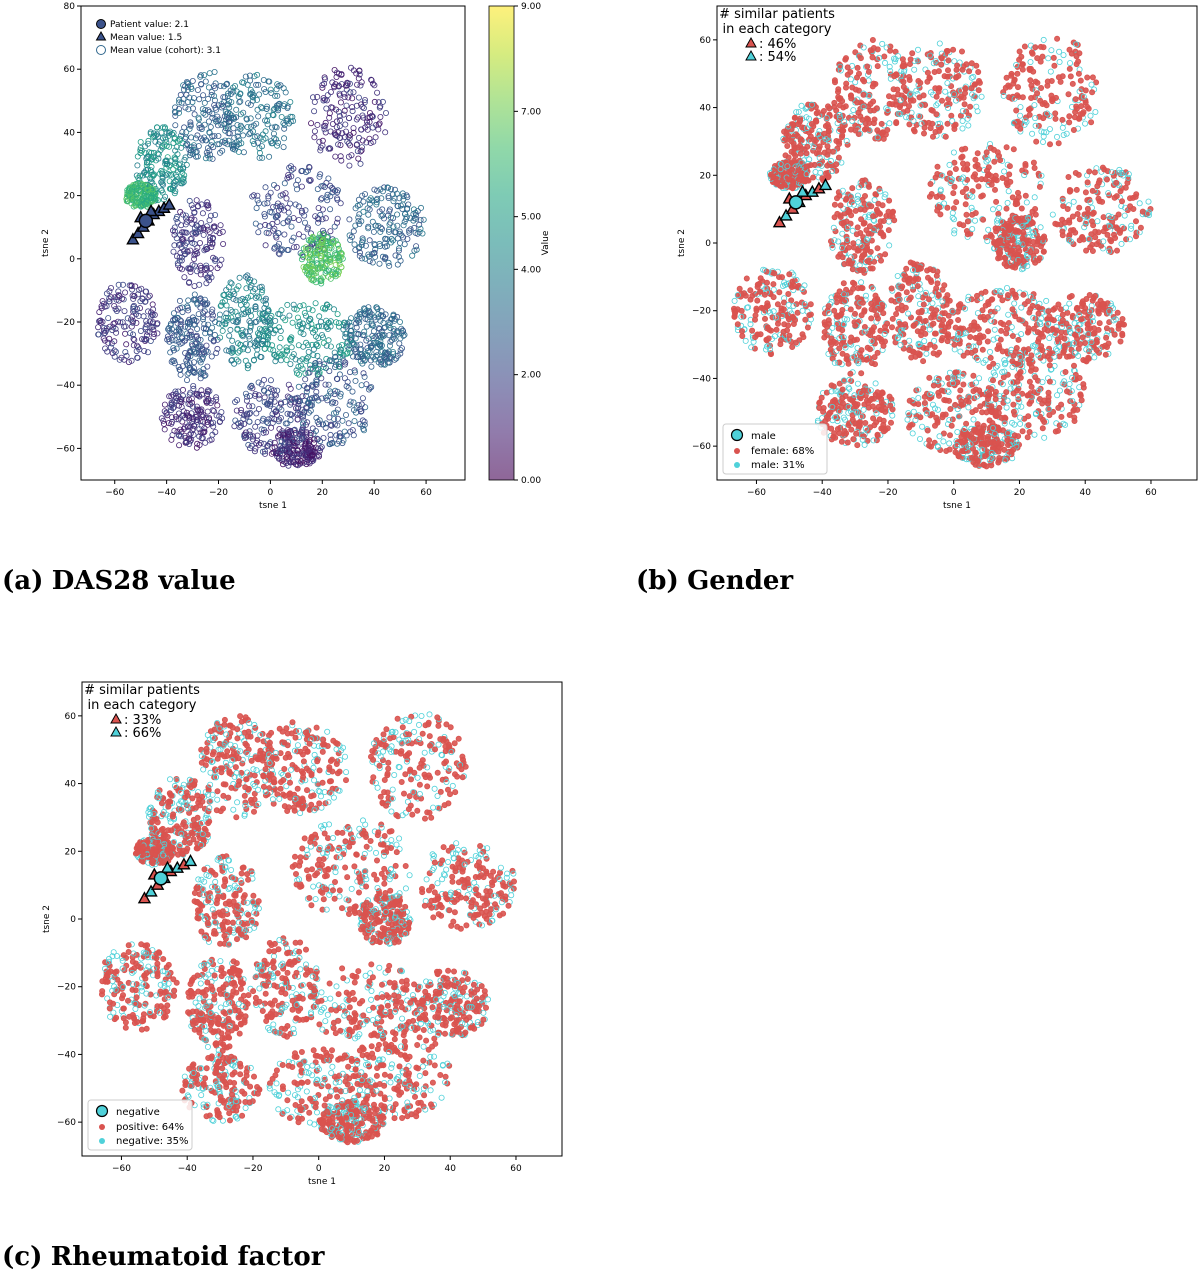 This screenshot has width=1198, height=1280. Describe the element at coordinates (374, 493) in the screenshot. I see `x-tick-label: 40` at that location.